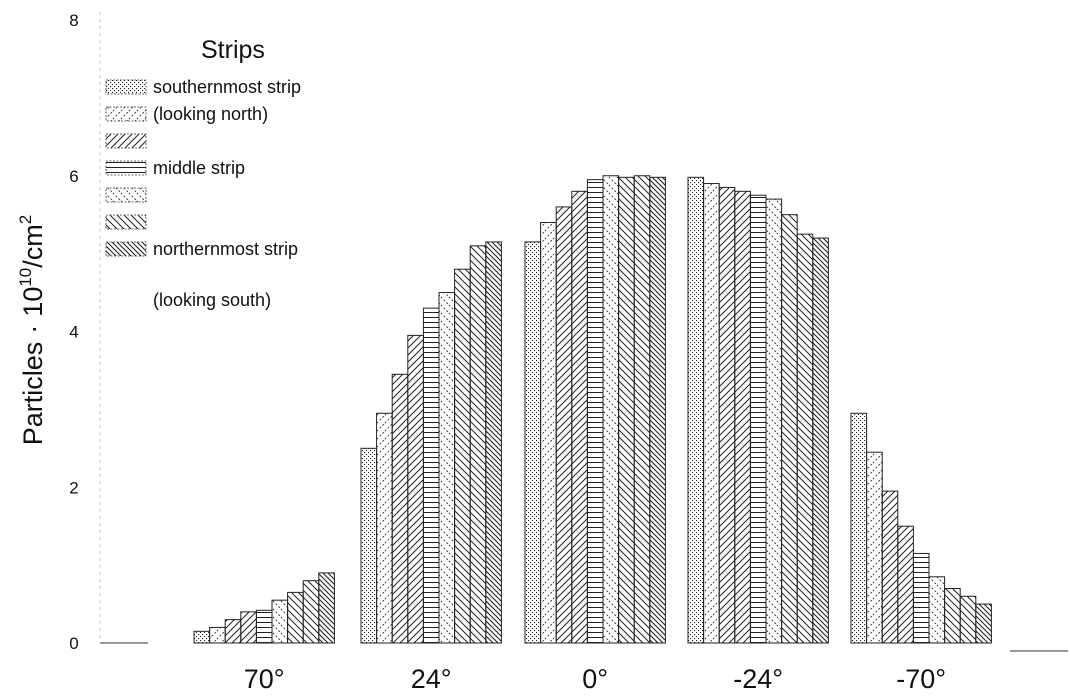  Describe the element at coordinates (227, 87) in the screenshot. I see `legend-label: southernmost strip` at that location.